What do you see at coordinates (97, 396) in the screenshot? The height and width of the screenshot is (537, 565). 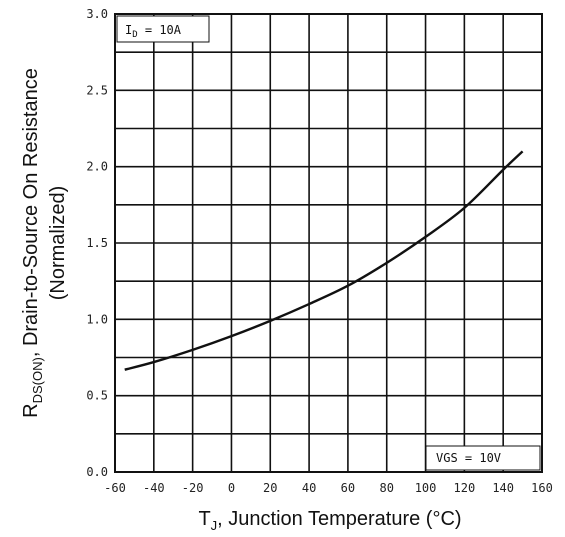 I see `y-tick-label: 0.5` at bounding box center [97, 396].